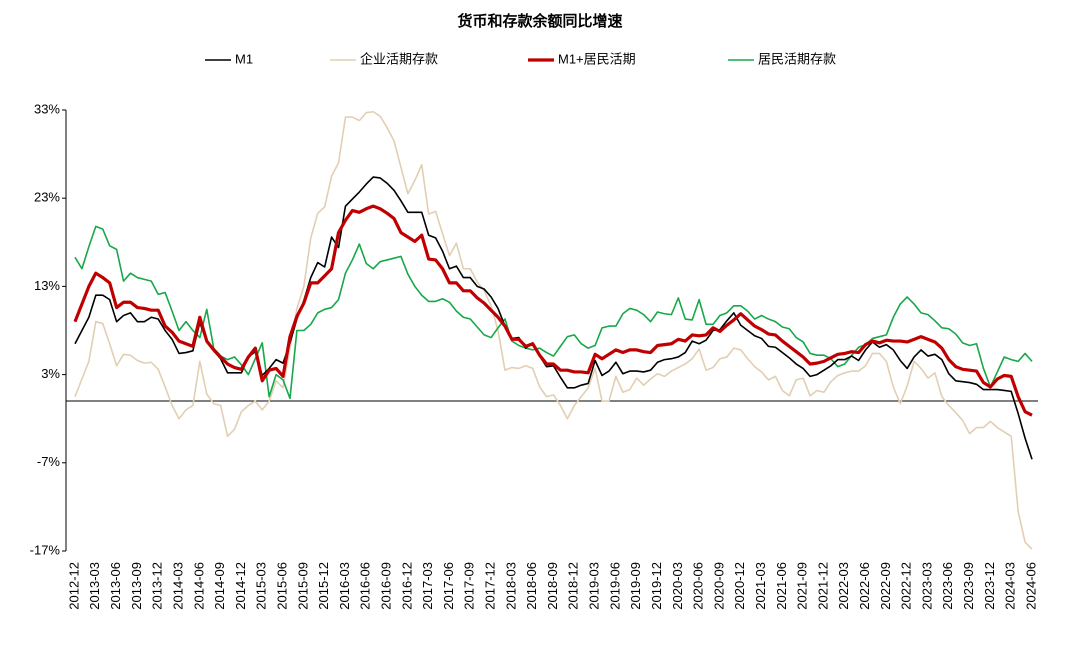 The image size is (1080, 648). Describe the element at coordinates (552, 586) in the screenshot. I see `x-tick-label: 2018-09` at that location.